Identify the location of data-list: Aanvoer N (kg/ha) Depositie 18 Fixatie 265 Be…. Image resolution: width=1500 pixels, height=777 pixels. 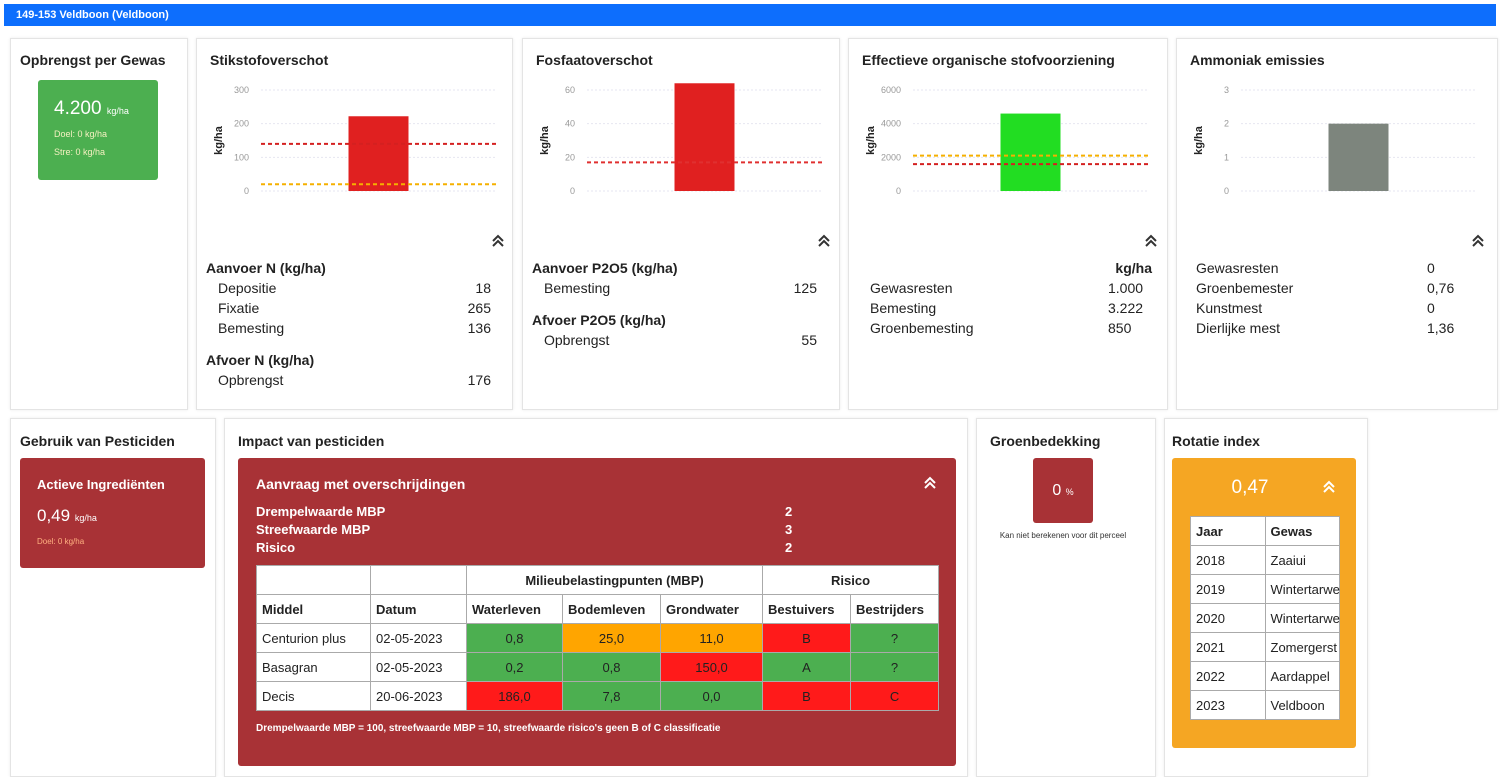
(348, 330).